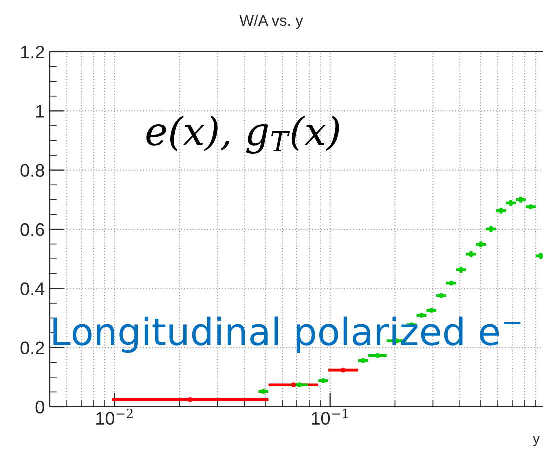  I want to click on annotation: Longitudinal polarized e$^{−}$, so click(287, 335).